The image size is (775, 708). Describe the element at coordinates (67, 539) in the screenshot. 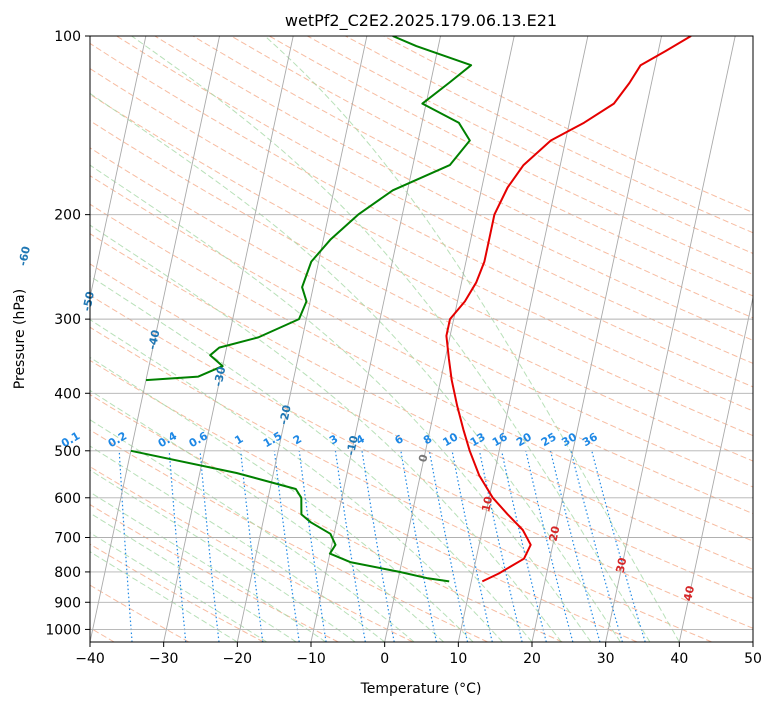

I see `y-tick-label: 700` at that location.